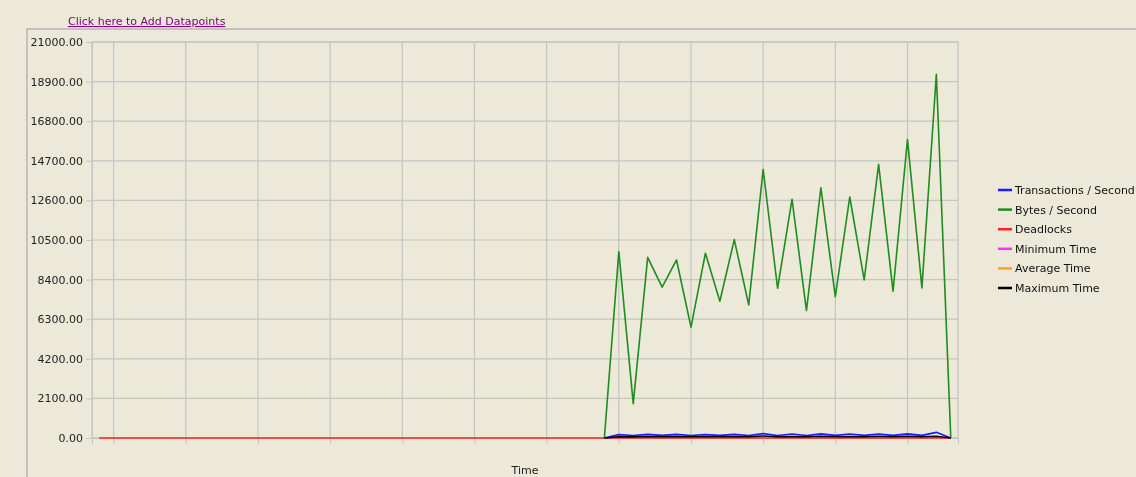 This screenshot has height=477, width=1136. Describe the element at coordinates (56, 82) in the screenshot. I see `y-tick-label: 18900.00` at that location.